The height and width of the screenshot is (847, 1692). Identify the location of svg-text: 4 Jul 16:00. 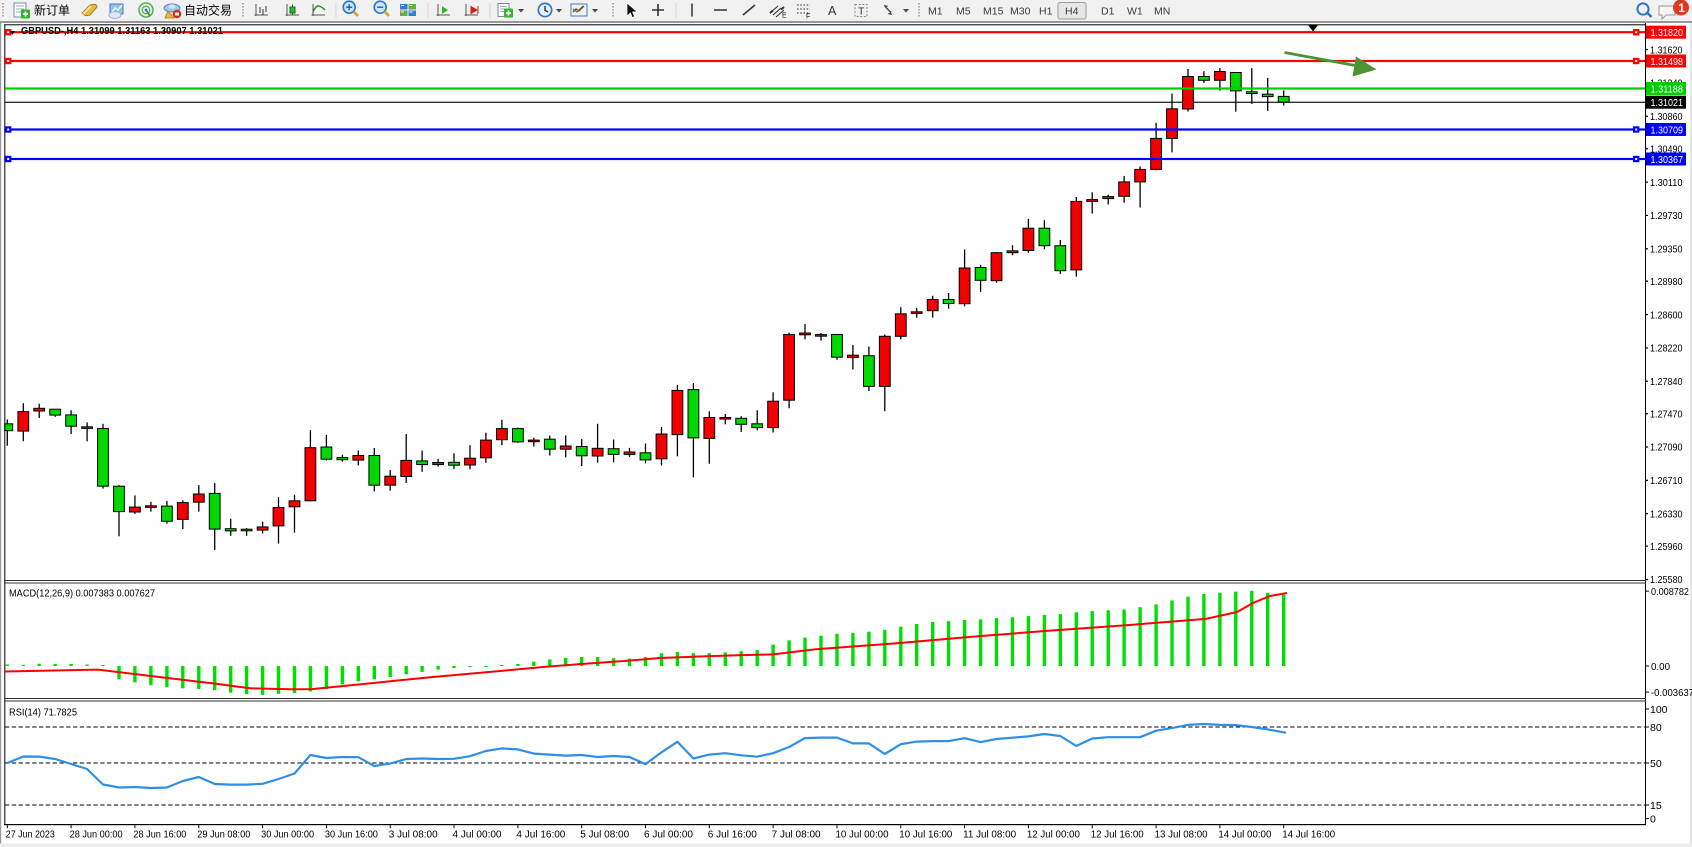
(540, 835).